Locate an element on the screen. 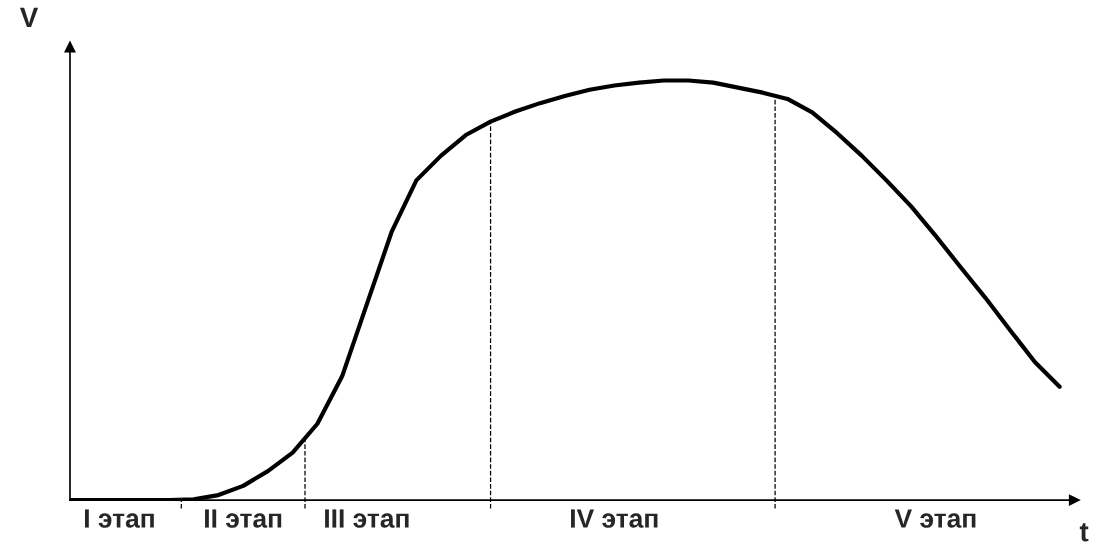  y-axis-title: V is located at coordinates (29, 17).